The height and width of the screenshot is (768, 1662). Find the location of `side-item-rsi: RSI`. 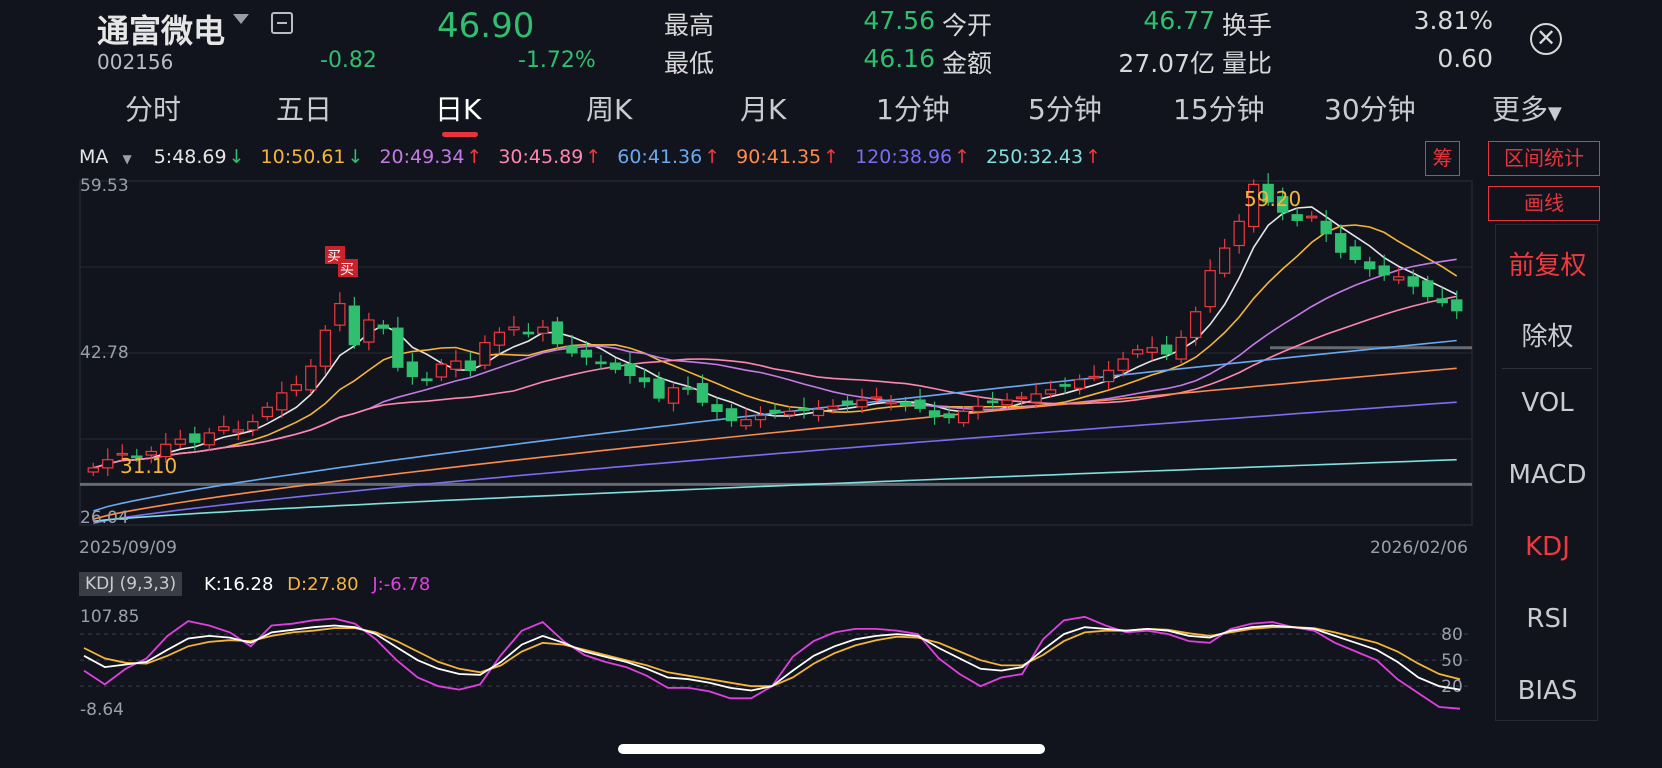

side-item-rsi: RSI is located at coordinates (1547, 619).